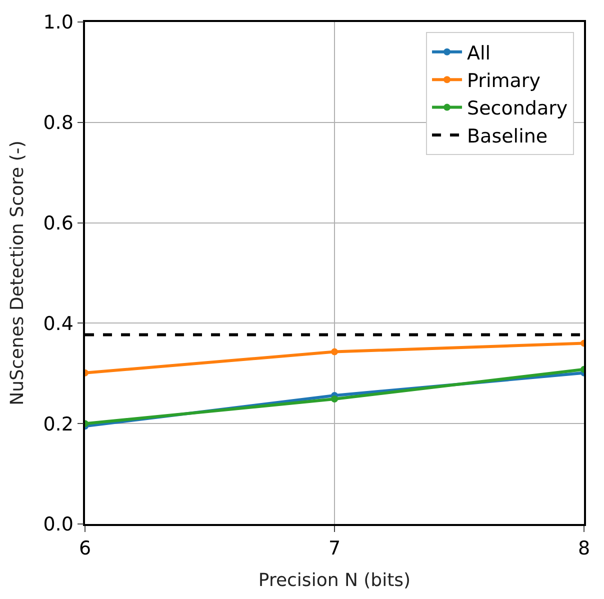 The image size is (604, 599). Describe the element at coordinates (17, 273) in the screenshot. I see `y-axis-title: NuScenes Detection Score (-)` at that location.